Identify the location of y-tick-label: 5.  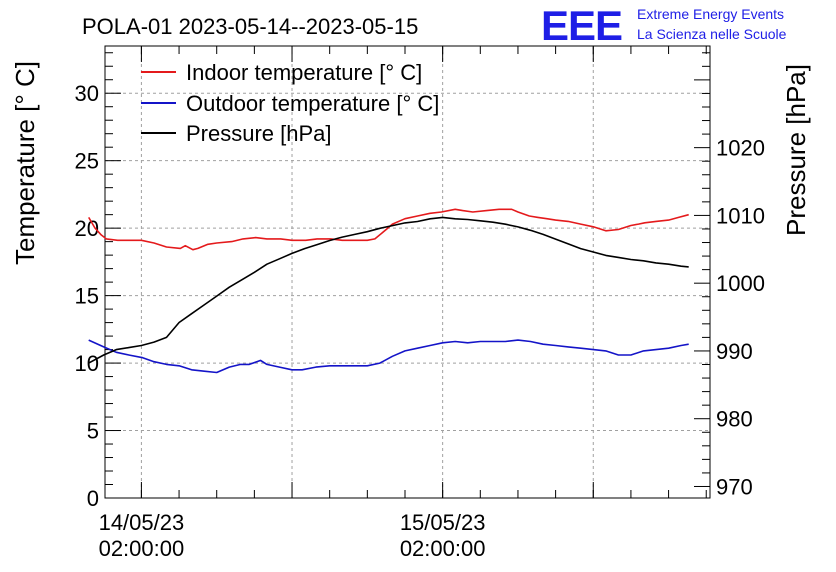
(93, 431).